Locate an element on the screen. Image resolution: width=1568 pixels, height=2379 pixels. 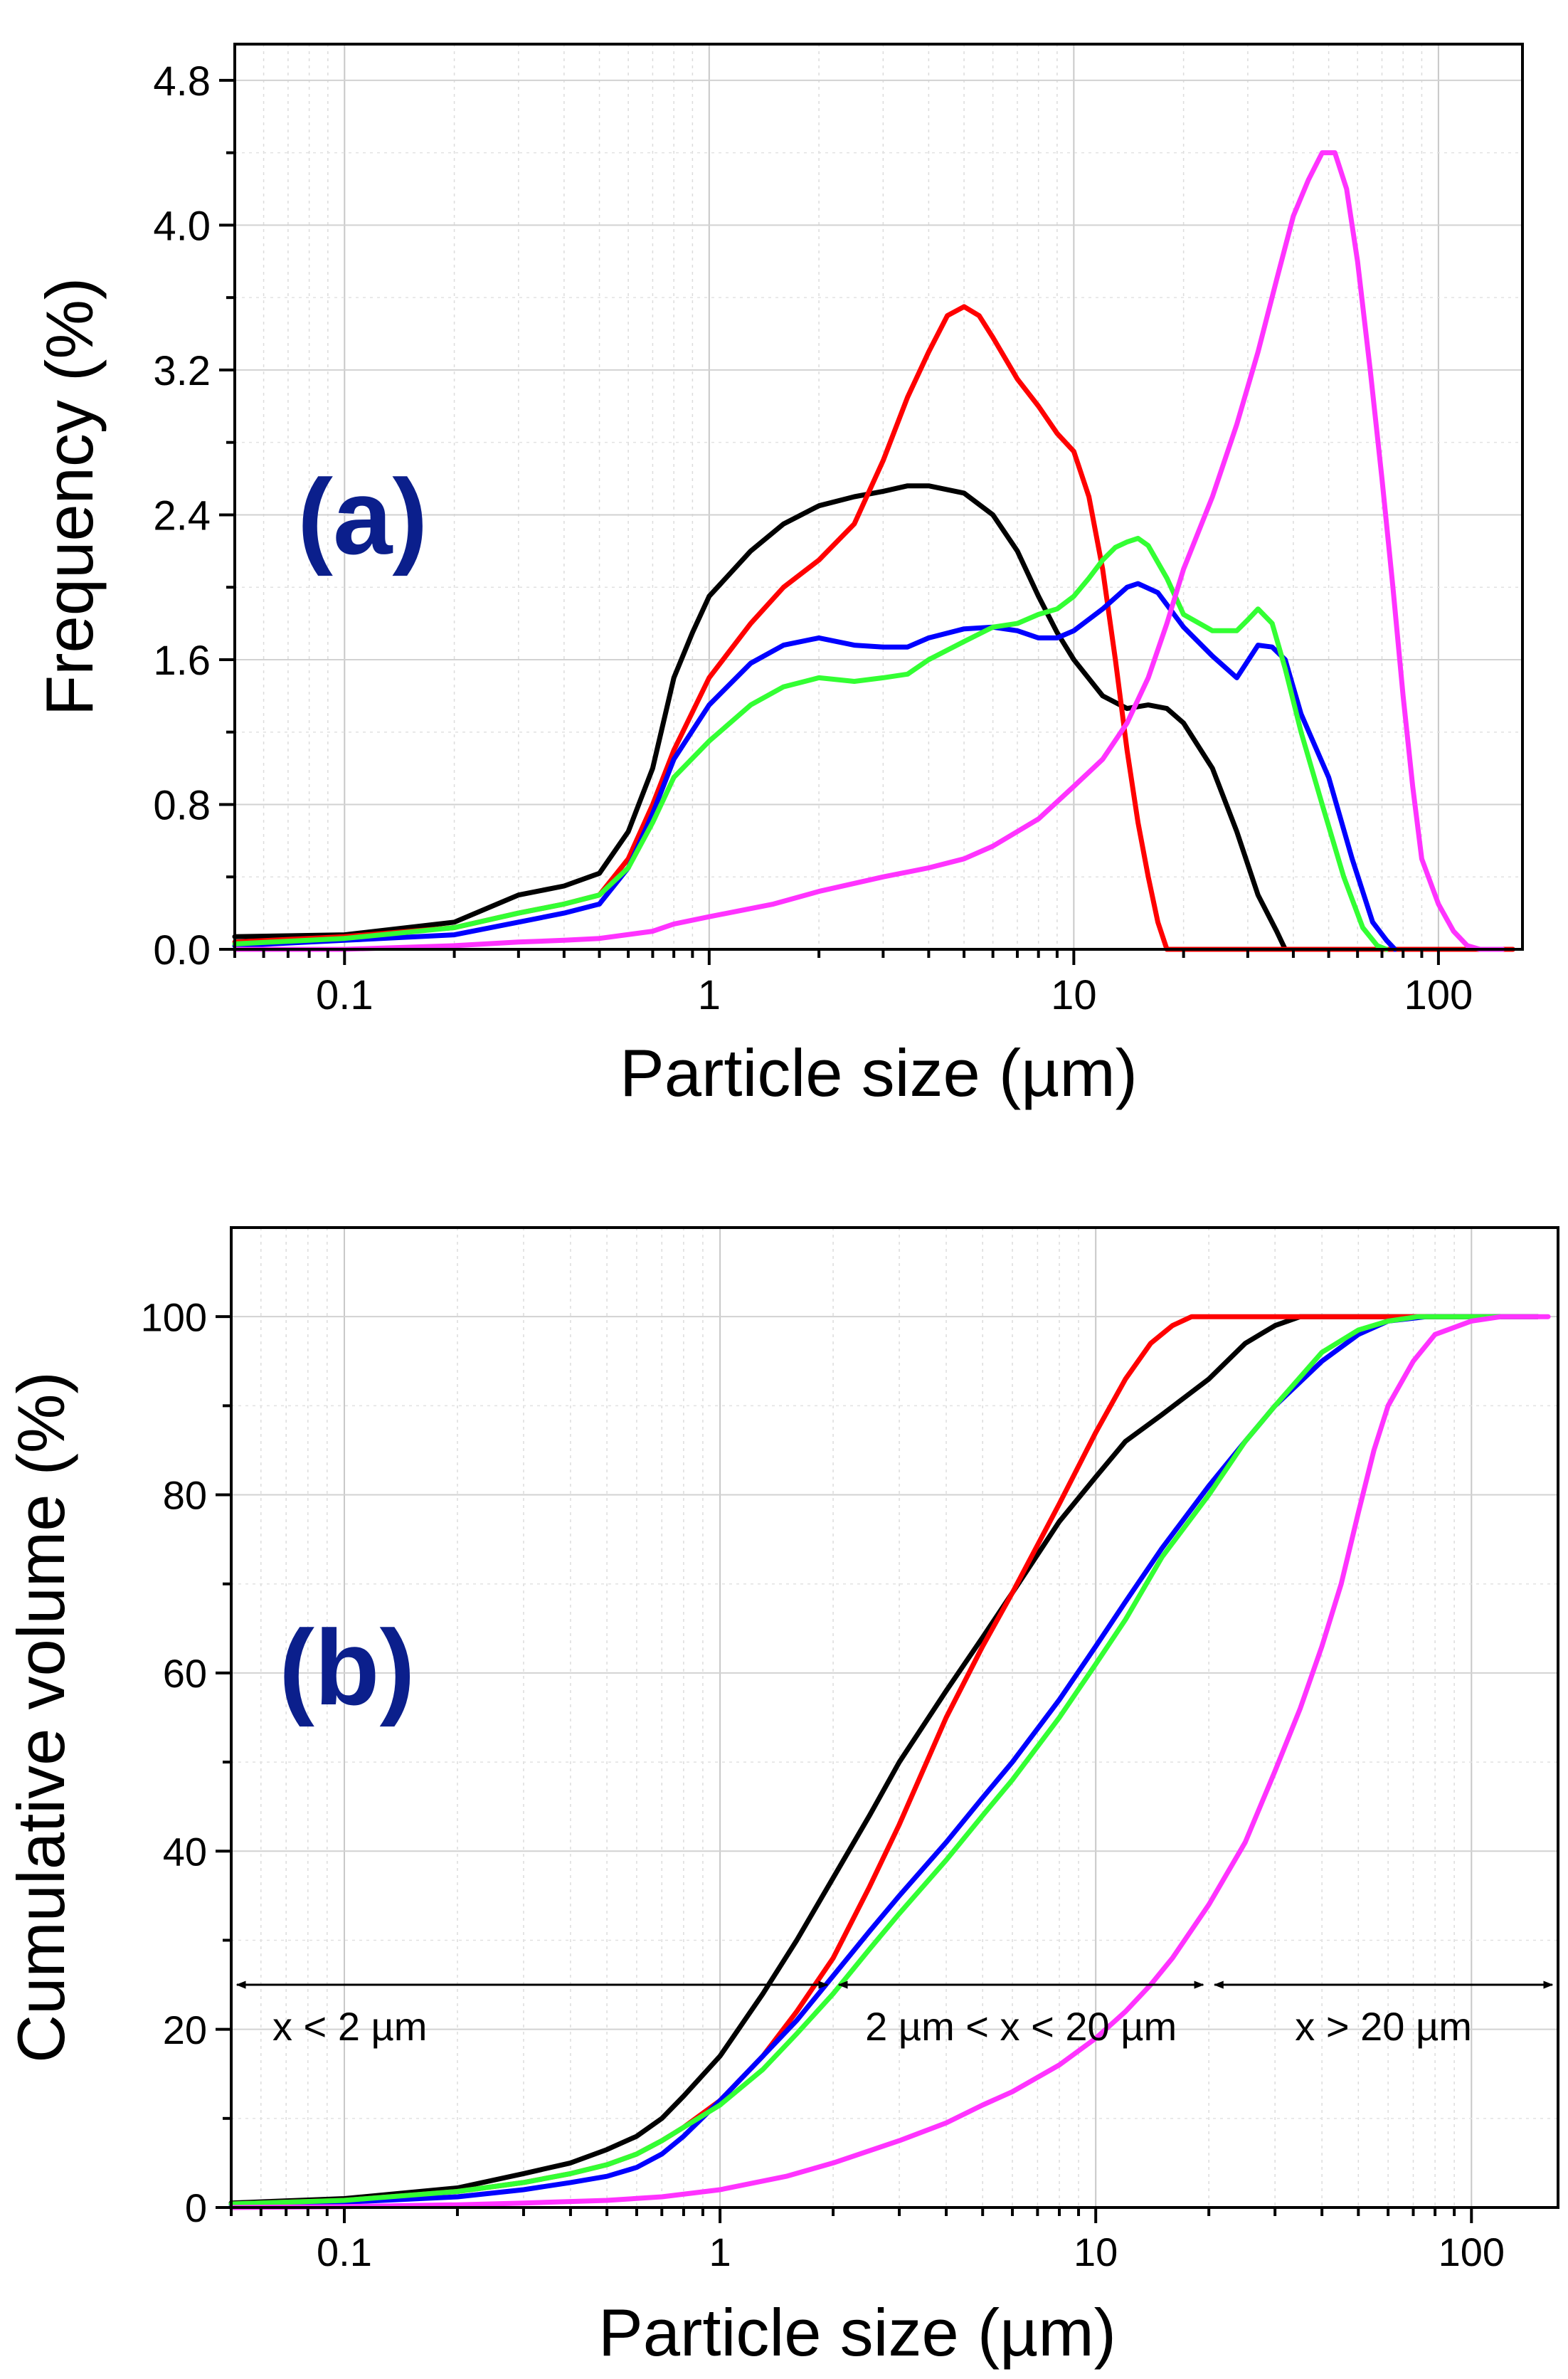
range-label: x > 20 µm is located at coordinates (1383, 2027).